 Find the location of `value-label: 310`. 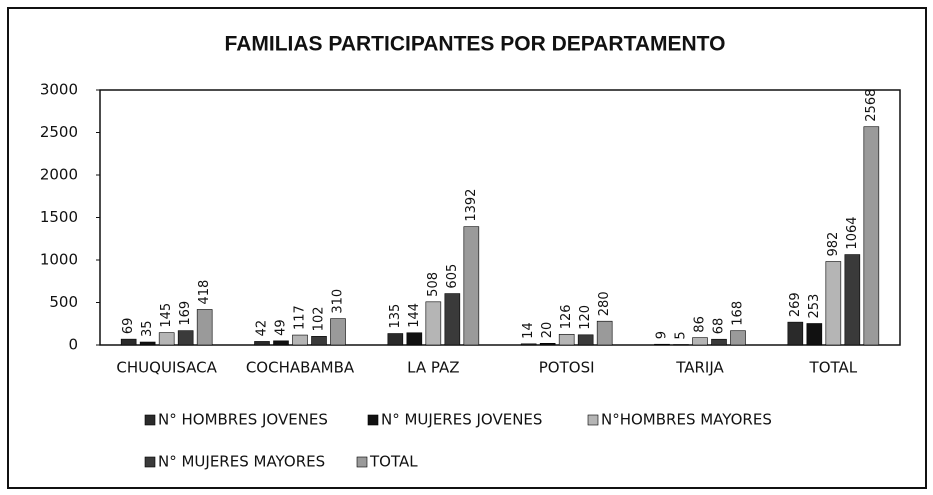

value-label: 310 is located at coordinates (338, 301).